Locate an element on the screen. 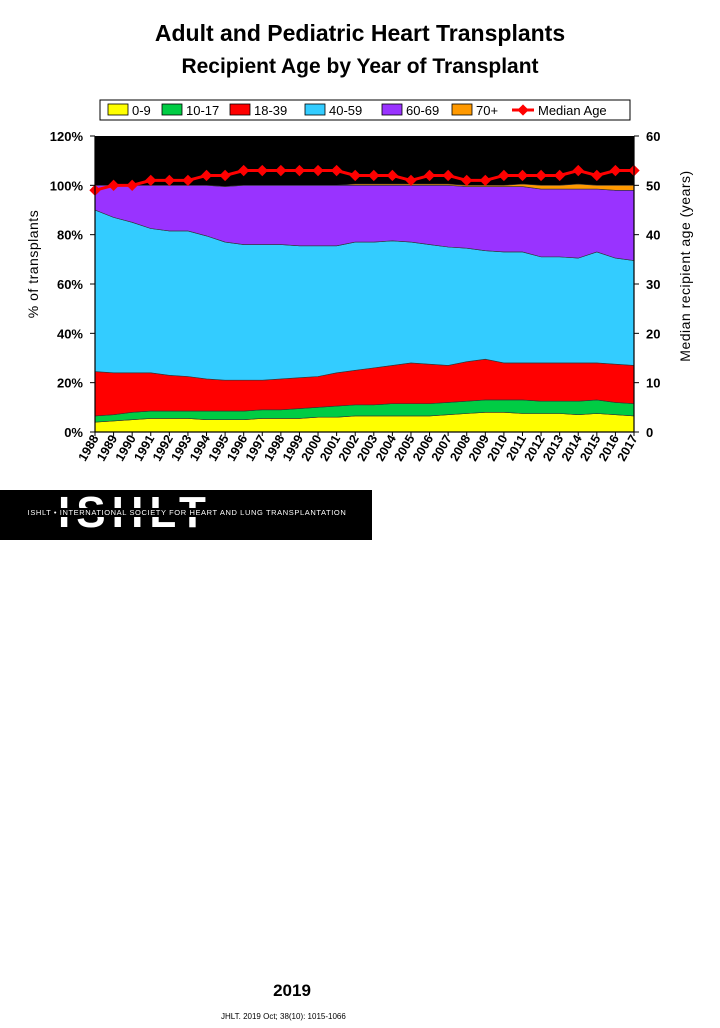 The height and width of the screenshot is (1028, 720). y-tick-label-right: 60 is located at coordinates (653, 136).